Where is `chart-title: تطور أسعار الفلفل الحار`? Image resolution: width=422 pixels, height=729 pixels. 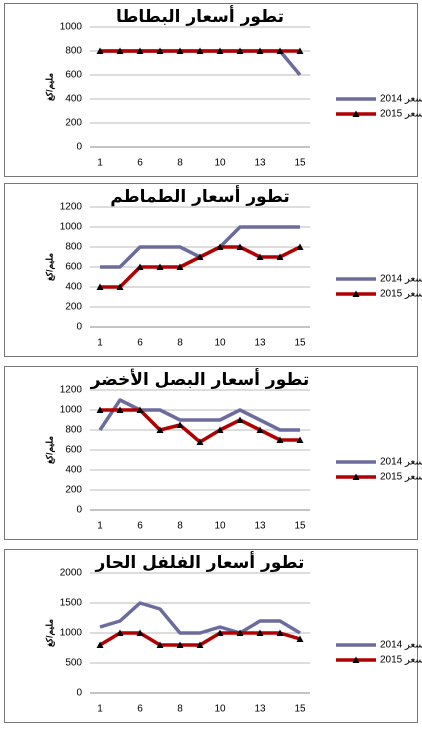
chart-title: تطور أسعار الفلفل الحار is located at coordinates (200, 562).